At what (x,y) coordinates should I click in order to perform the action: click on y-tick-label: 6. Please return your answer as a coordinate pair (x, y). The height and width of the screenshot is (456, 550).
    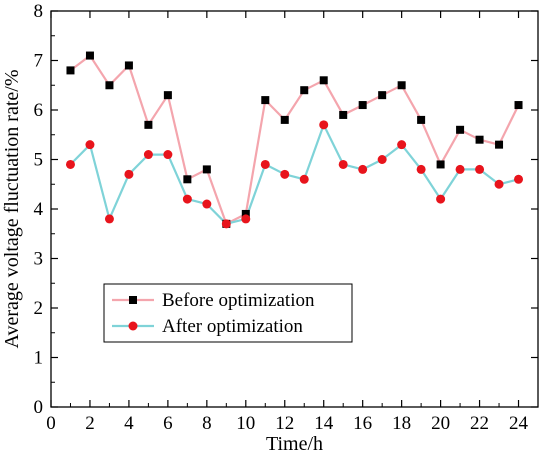
    Looking at the image, I should click on (39, 110).